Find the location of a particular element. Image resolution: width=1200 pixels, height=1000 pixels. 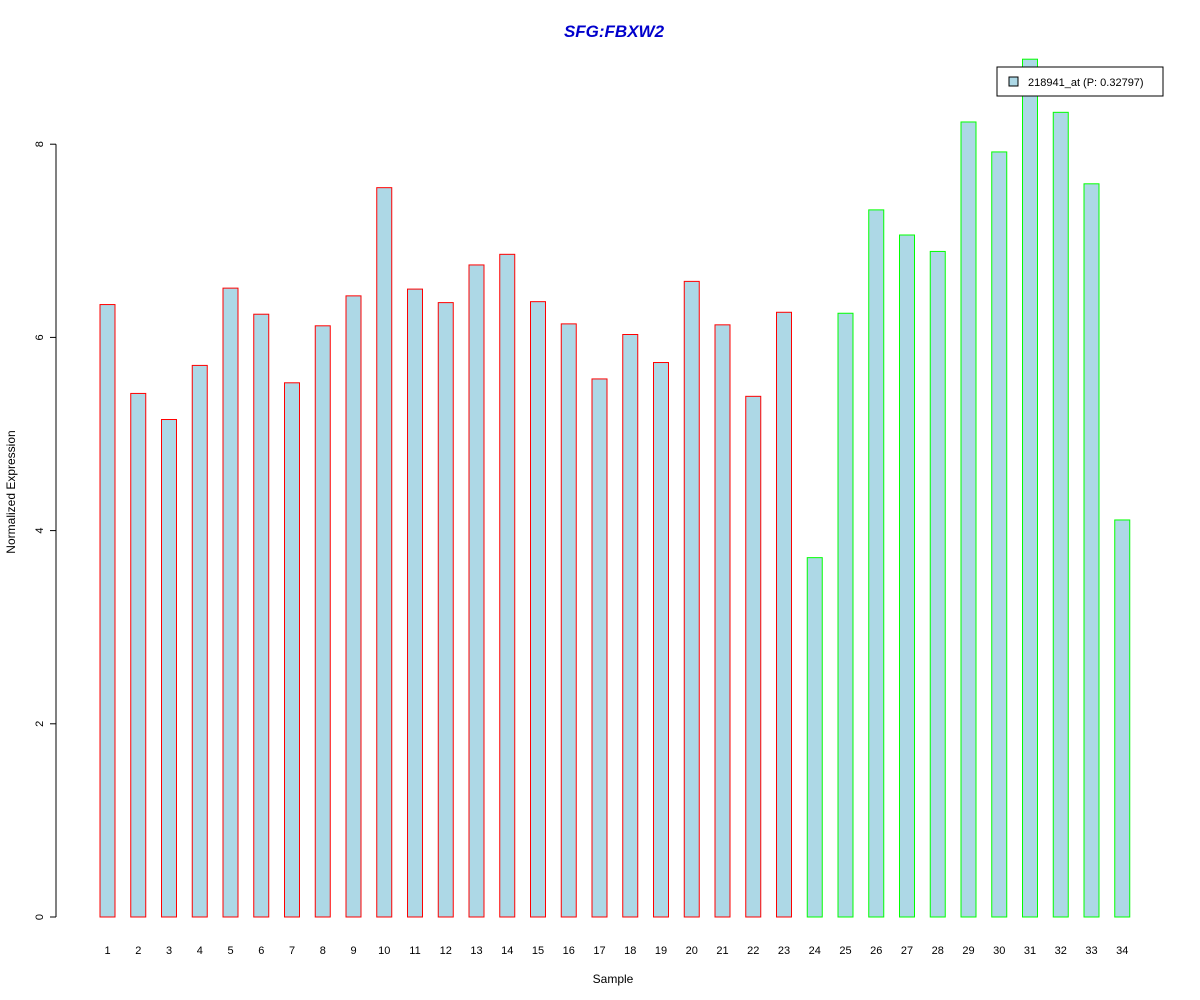

x-axis-tick-label: 13 is located at coordinates (476, 951).